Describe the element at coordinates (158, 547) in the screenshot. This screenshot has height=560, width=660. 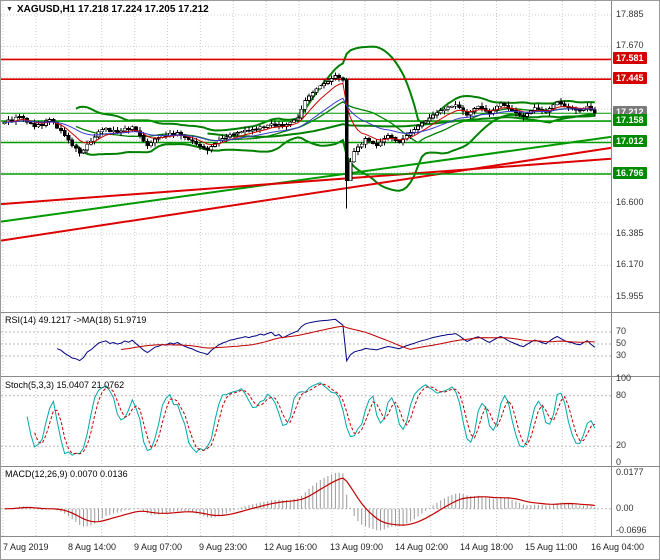
I see `time-label: 9 Aug 07:00` at that location.